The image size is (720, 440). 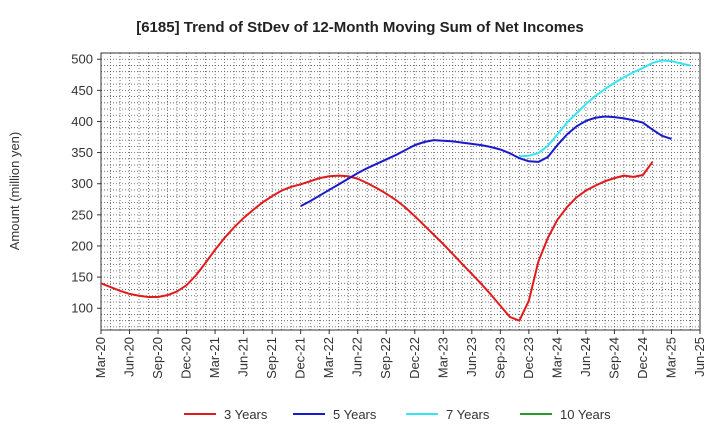 I want to click on x-tick-label: Sep-22, so click(x=385, y=358).